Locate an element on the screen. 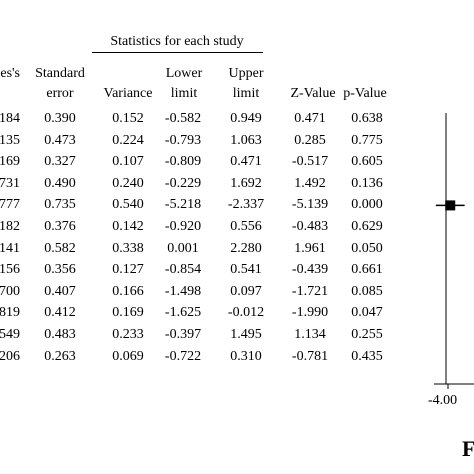 This screenshot has height=474, width=474. table-cell-z: 1.134 is located at coordinates (310, 334).